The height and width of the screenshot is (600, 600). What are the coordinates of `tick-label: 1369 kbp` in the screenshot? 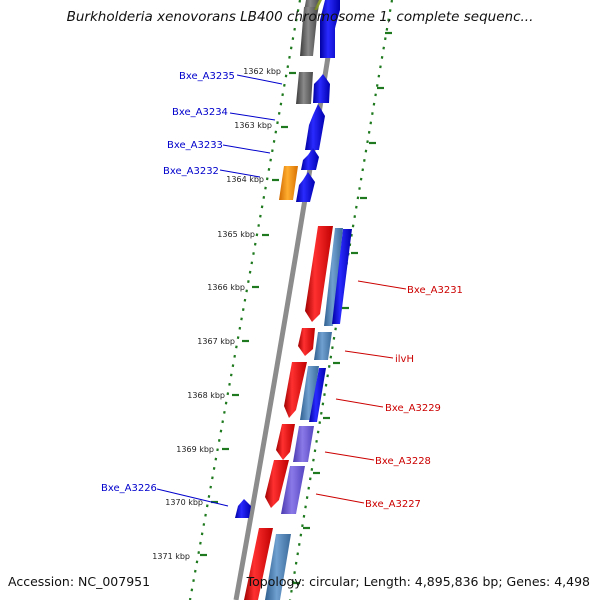 It's located at (195, 449).